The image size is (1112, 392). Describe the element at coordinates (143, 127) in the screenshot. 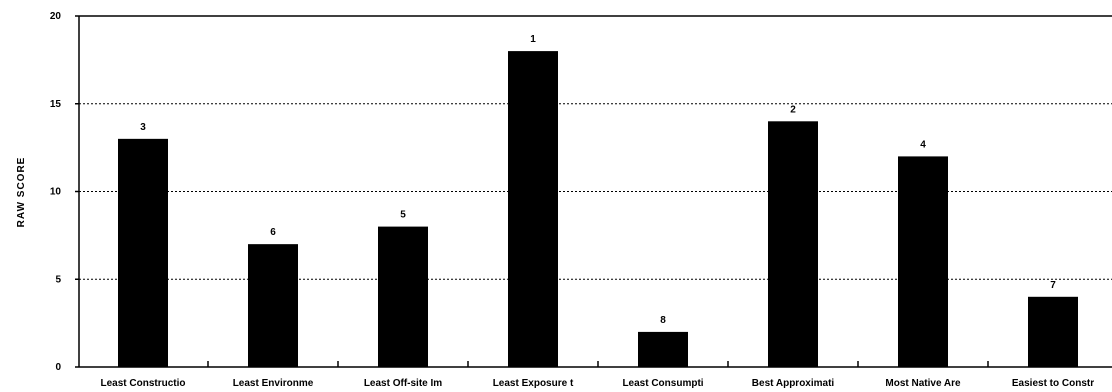

I see `data-label-1: 3` at that location.